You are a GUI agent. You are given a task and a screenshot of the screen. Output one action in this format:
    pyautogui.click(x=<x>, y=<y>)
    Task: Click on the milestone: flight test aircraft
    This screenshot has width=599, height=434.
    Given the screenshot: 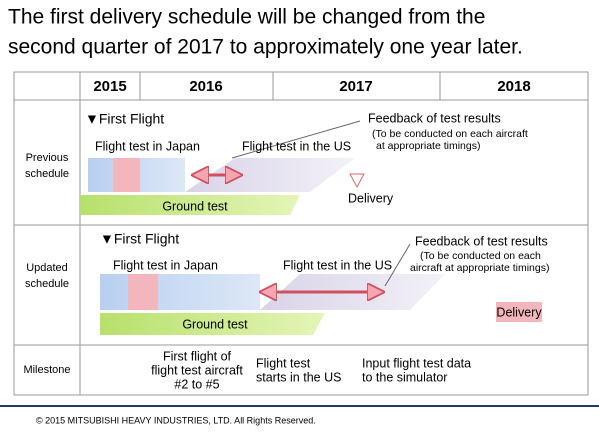 What is the action you would take?
    pyautogui.click(x=197, y=370)
    